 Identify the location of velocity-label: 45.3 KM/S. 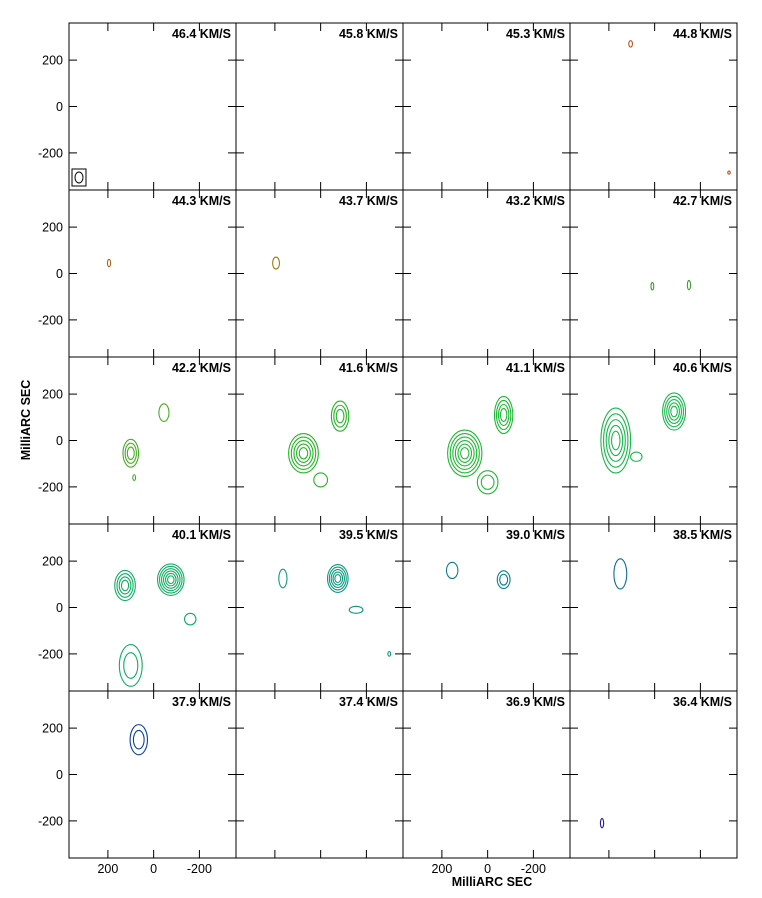
(535, 34).